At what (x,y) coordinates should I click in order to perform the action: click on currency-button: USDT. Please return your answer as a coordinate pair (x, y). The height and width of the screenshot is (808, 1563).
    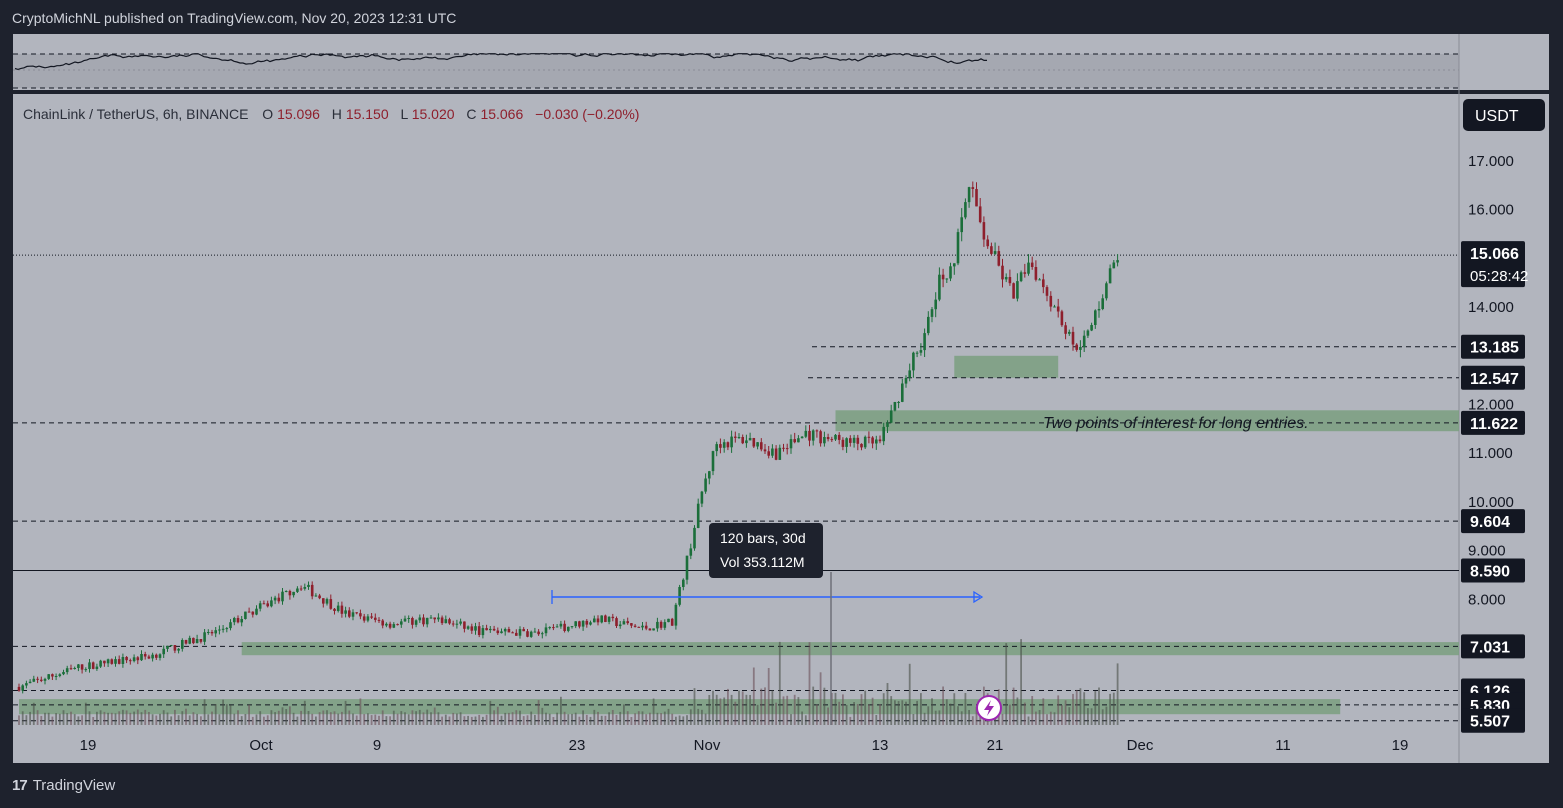
    Looking at the image, I should click on (1504, 115).